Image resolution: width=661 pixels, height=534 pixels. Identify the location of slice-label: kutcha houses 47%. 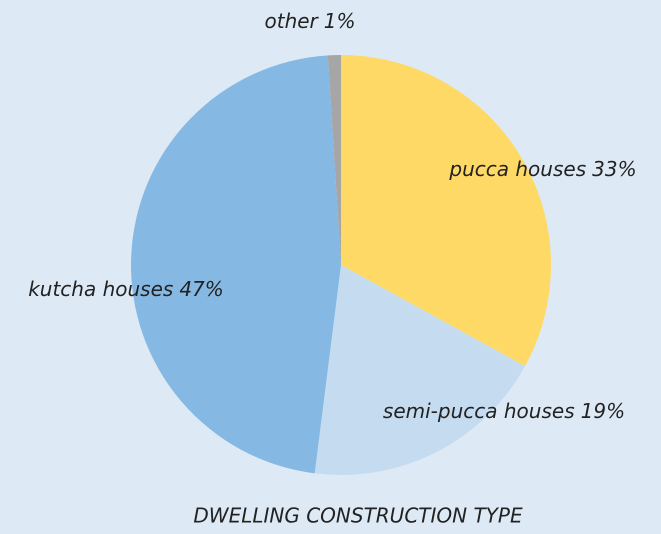
(126, 289).